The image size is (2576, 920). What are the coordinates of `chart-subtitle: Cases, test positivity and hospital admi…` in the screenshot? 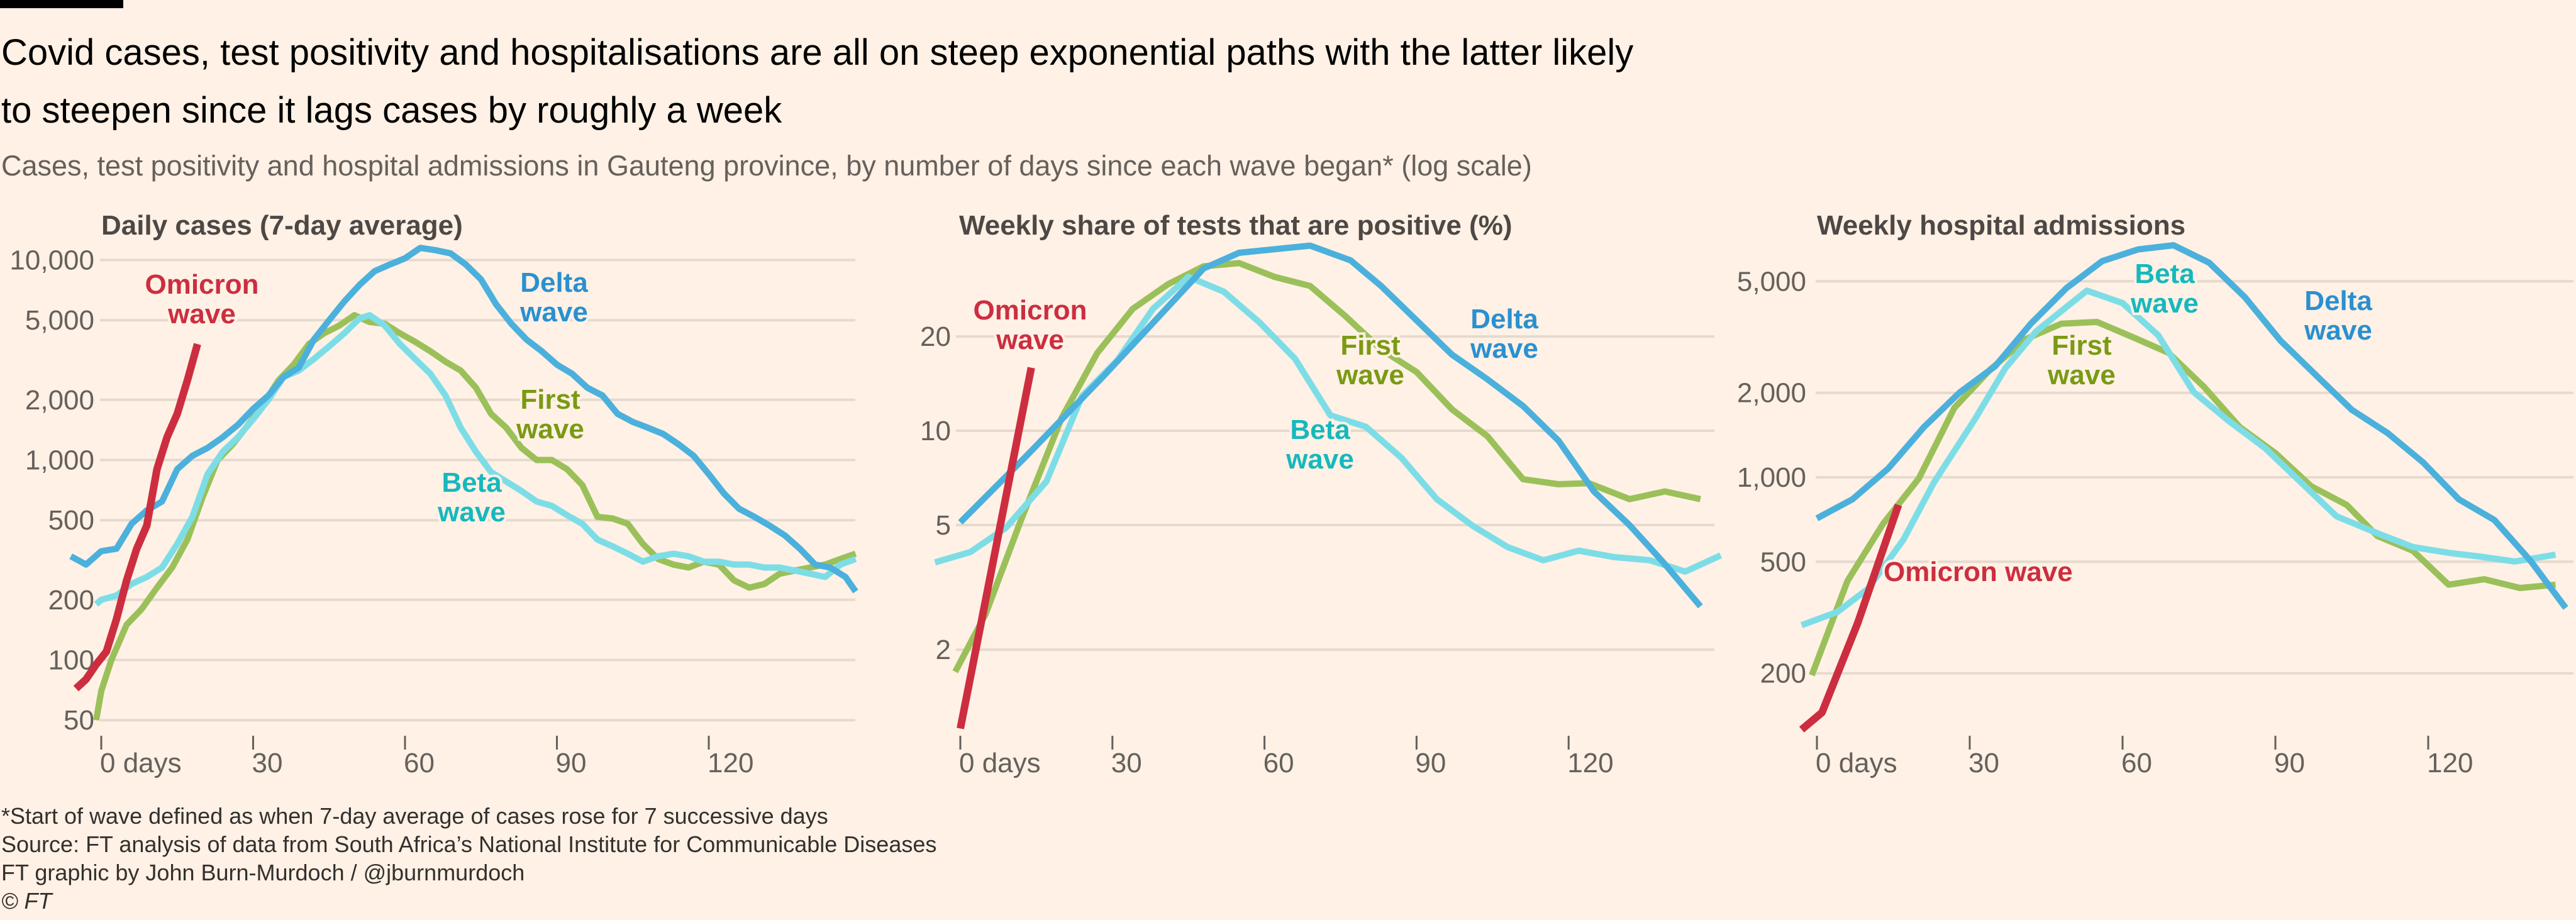 It's located at (766, 166).